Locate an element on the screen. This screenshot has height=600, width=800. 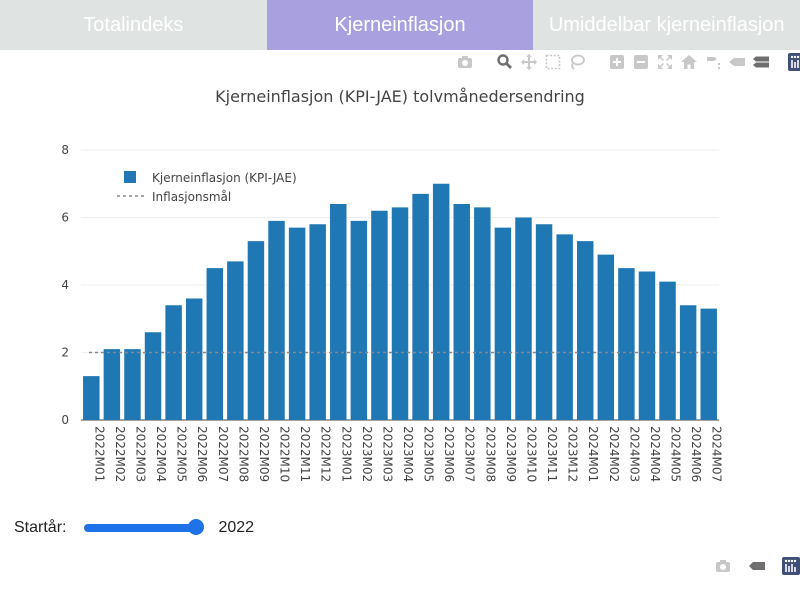
slider-fill is located at coordinates (140, 528).